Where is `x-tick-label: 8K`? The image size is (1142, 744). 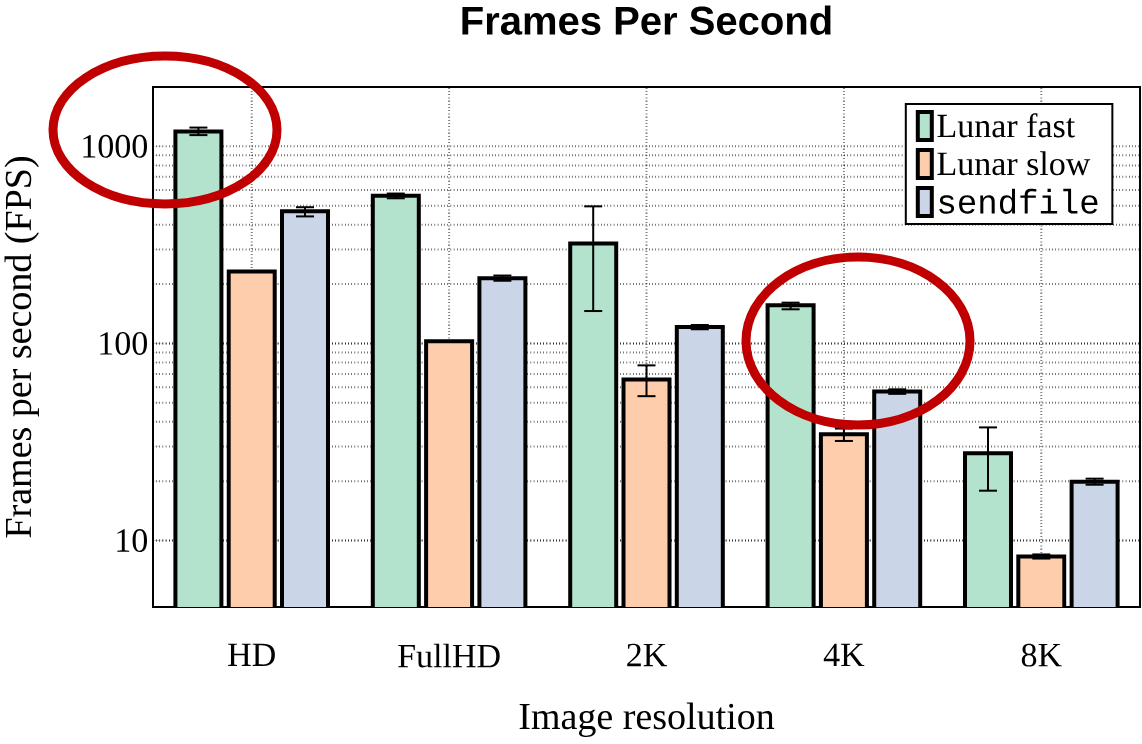 x-tick-label: 8K is located at coordinates (1041, 655).